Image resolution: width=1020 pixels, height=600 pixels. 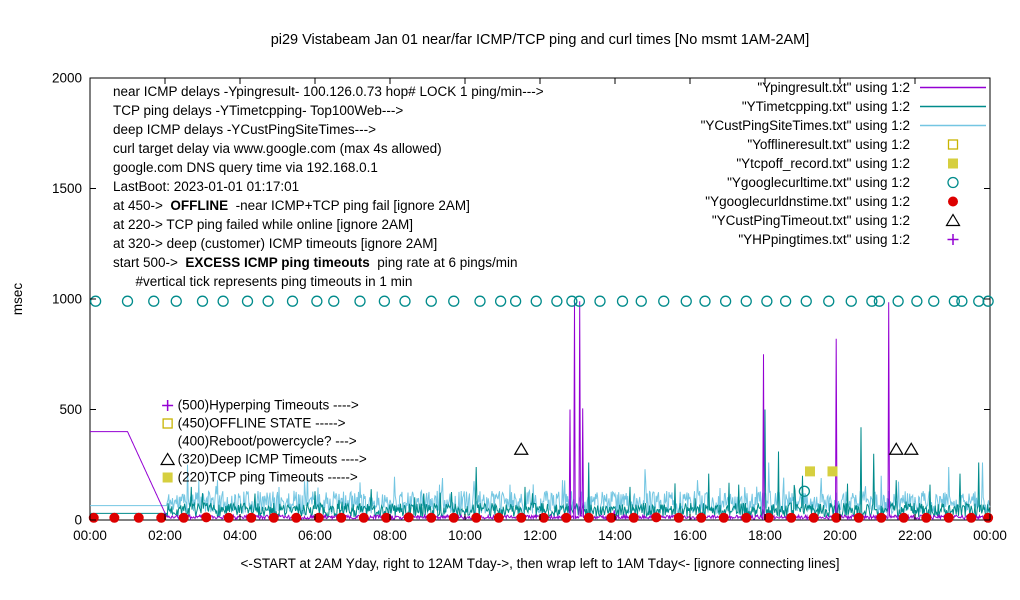 I want to click on x-tick-label: 00:00, so click(x=90, y=535).